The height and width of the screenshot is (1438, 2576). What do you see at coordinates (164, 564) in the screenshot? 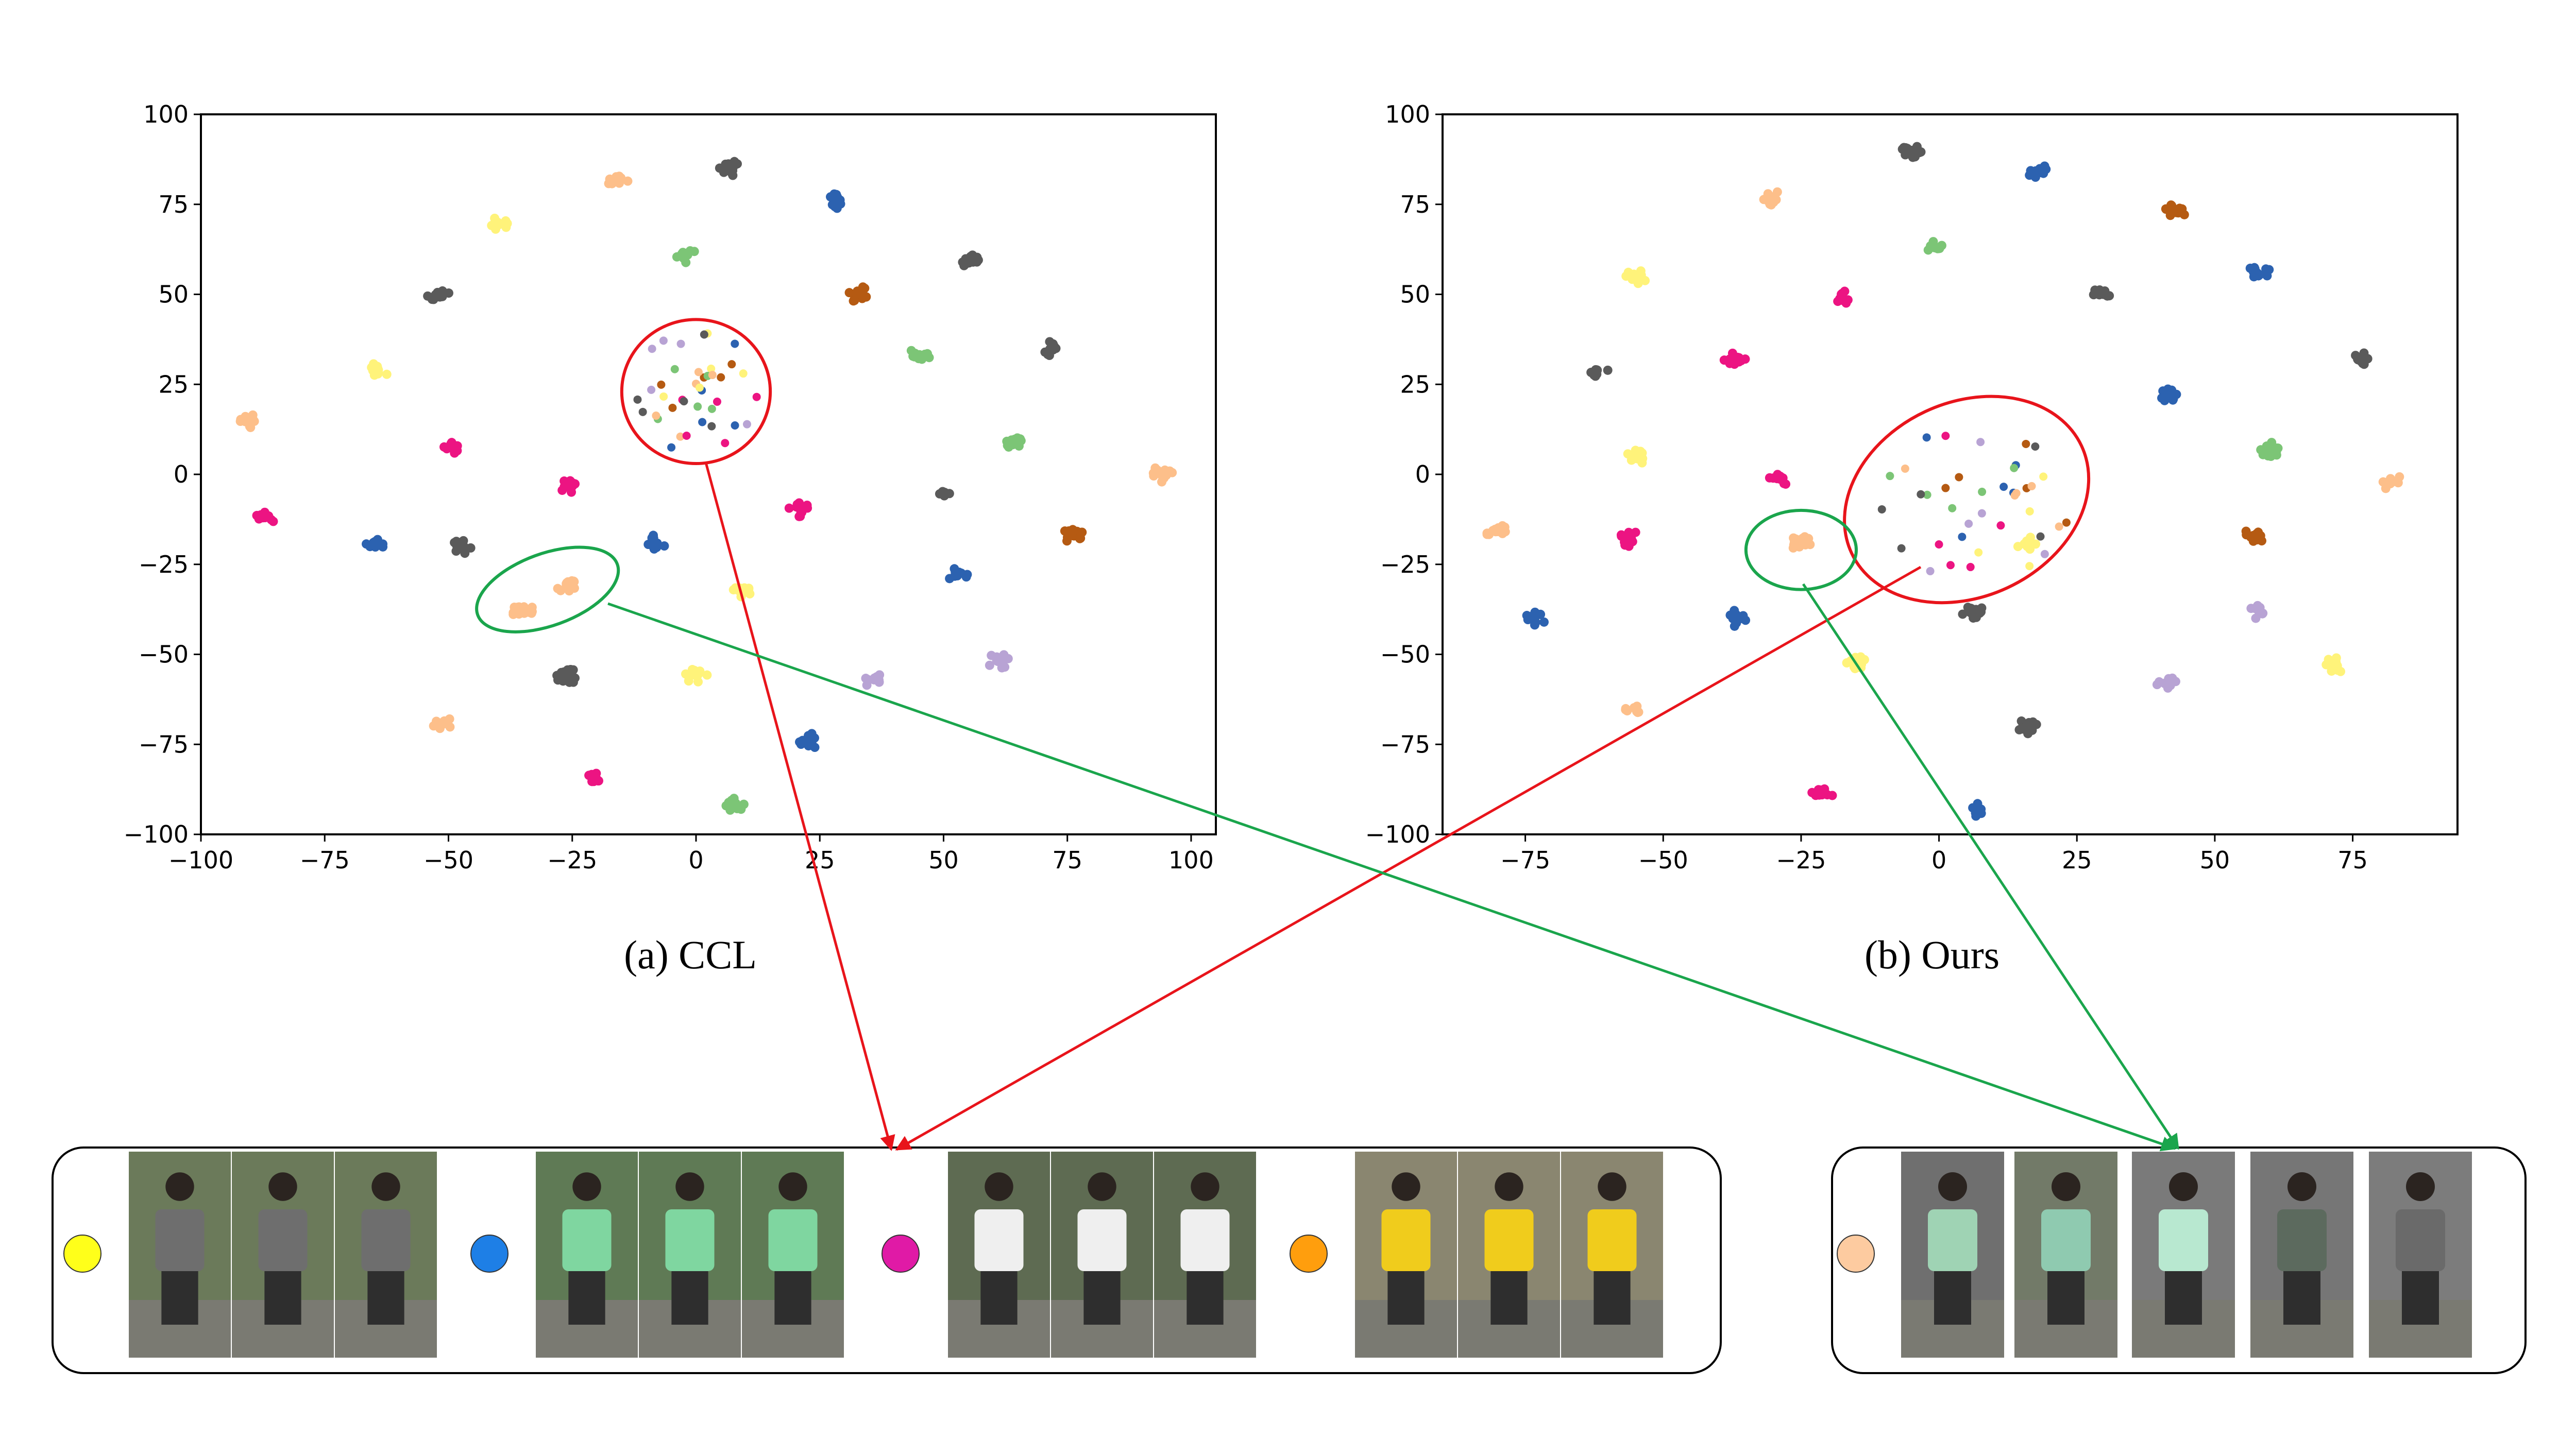
I see `y-tick-label: −25` at bounding box center [164, 564].